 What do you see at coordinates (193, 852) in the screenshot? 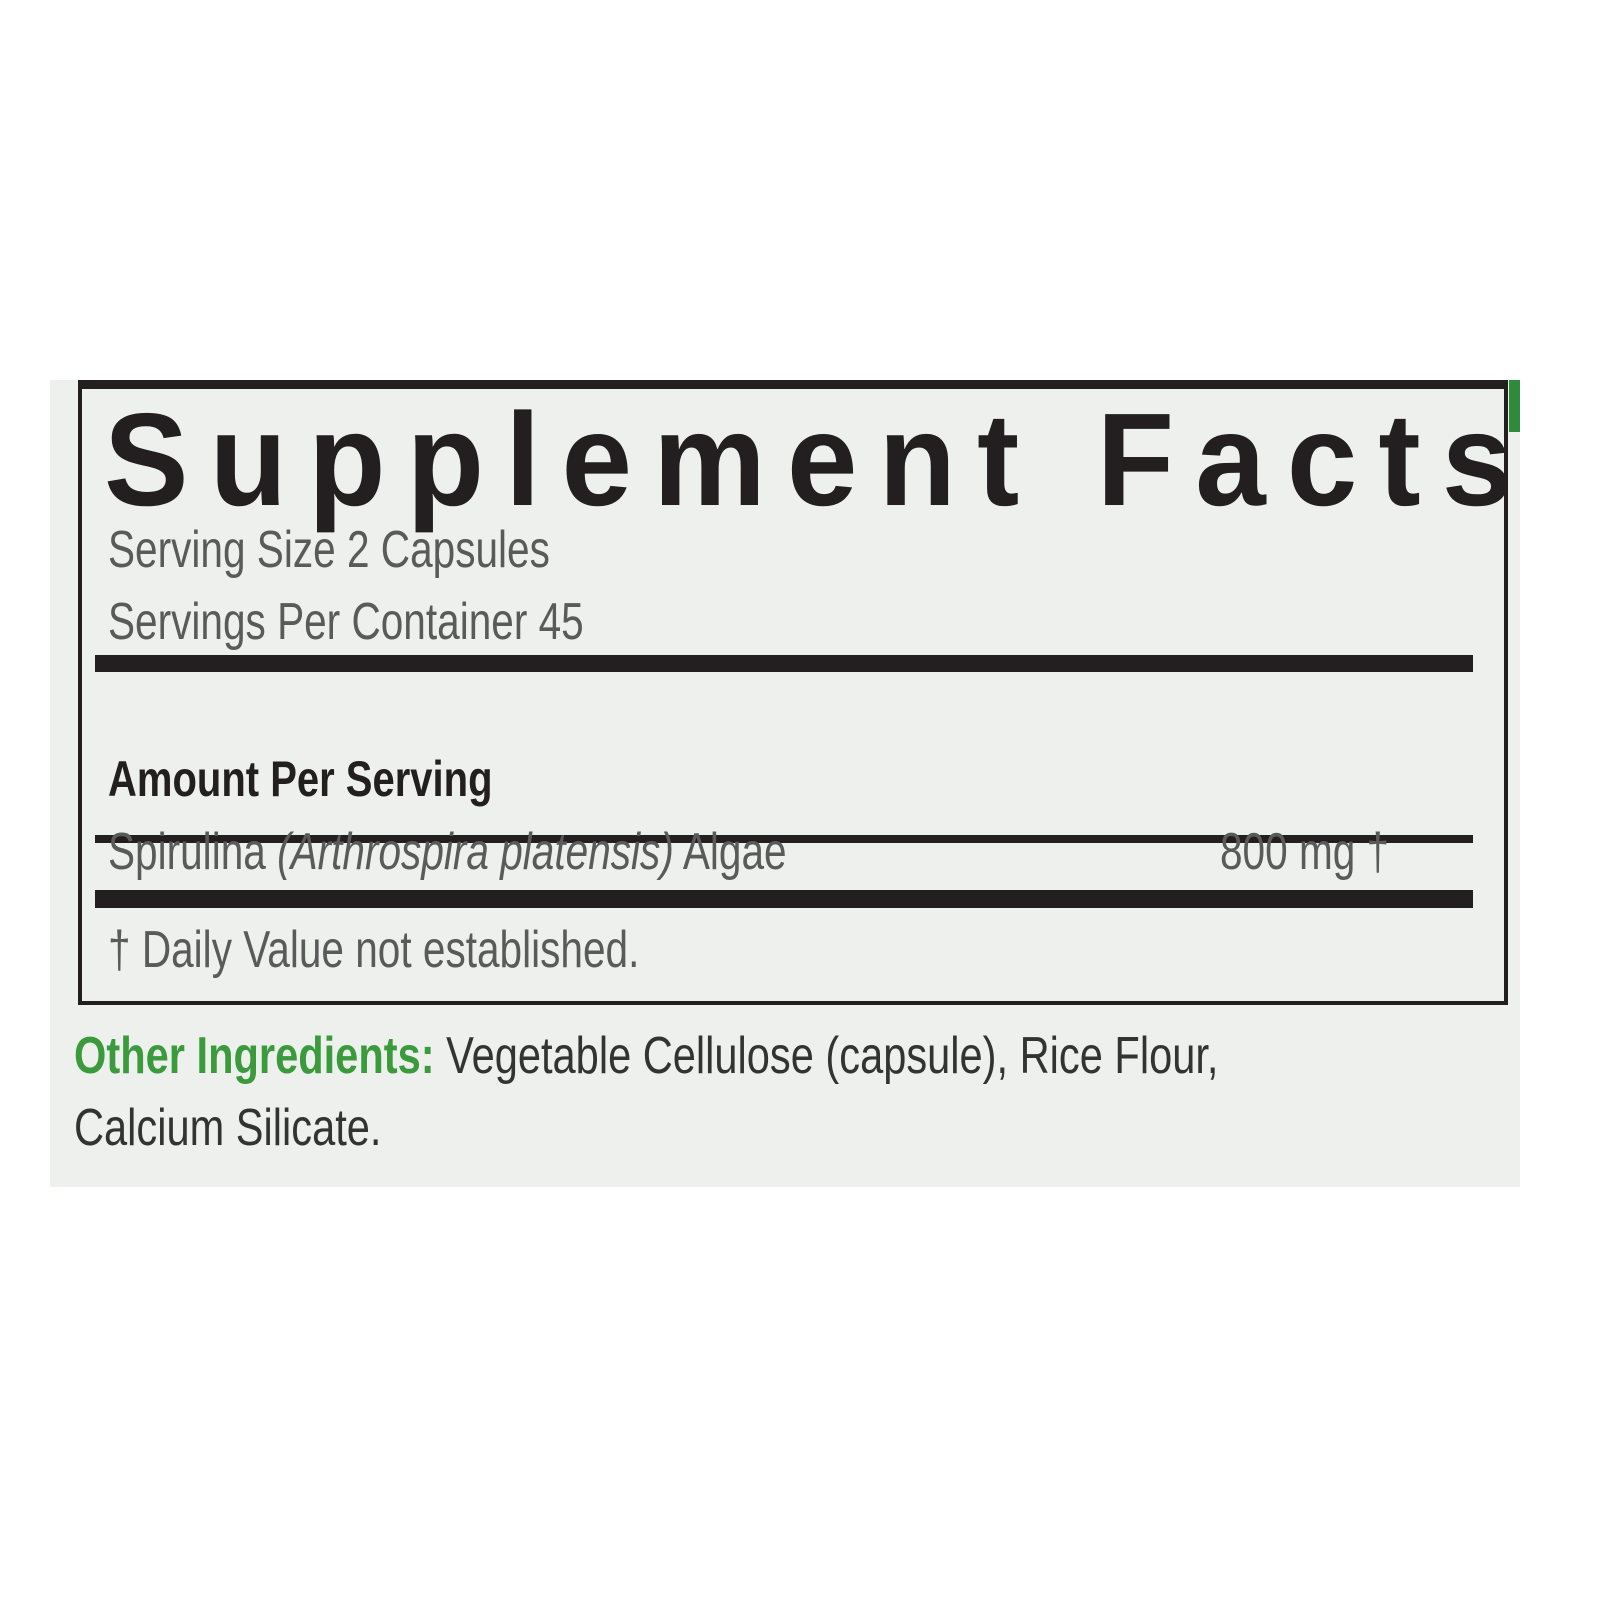
I see `ingredient-common-name: Spirulina` at bounding box center [193, 852].